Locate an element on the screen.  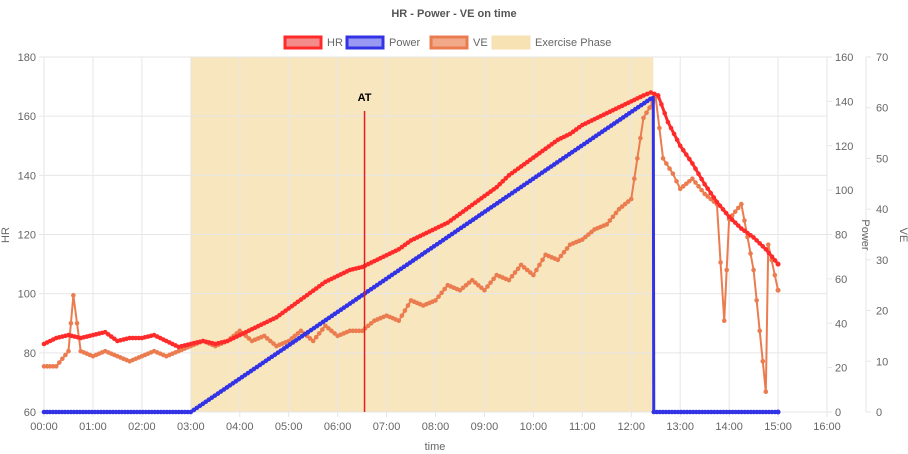
x-tick-label: 02:00 is located at coordinates (142, 427).